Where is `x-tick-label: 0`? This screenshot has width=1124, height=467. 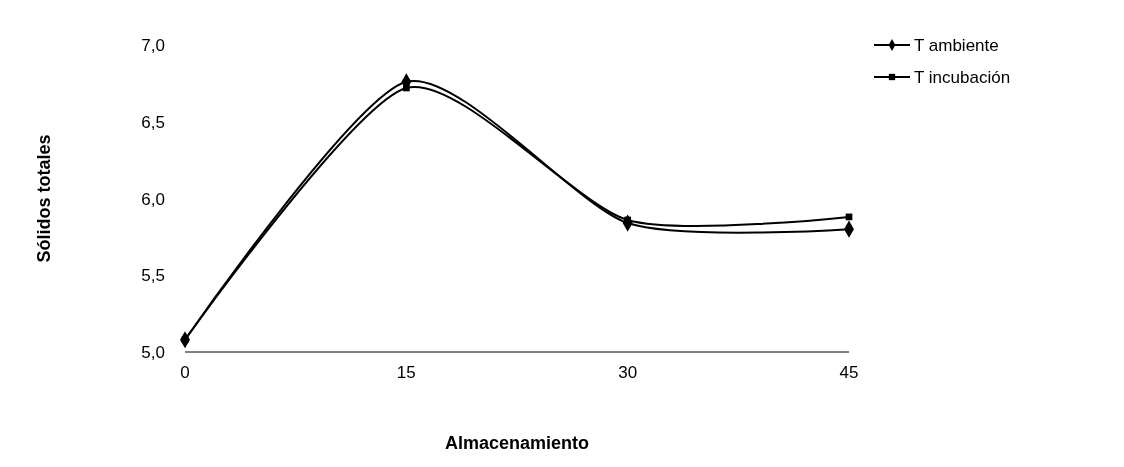 x-tick-label: 0 is located at coordinates (185, 372).